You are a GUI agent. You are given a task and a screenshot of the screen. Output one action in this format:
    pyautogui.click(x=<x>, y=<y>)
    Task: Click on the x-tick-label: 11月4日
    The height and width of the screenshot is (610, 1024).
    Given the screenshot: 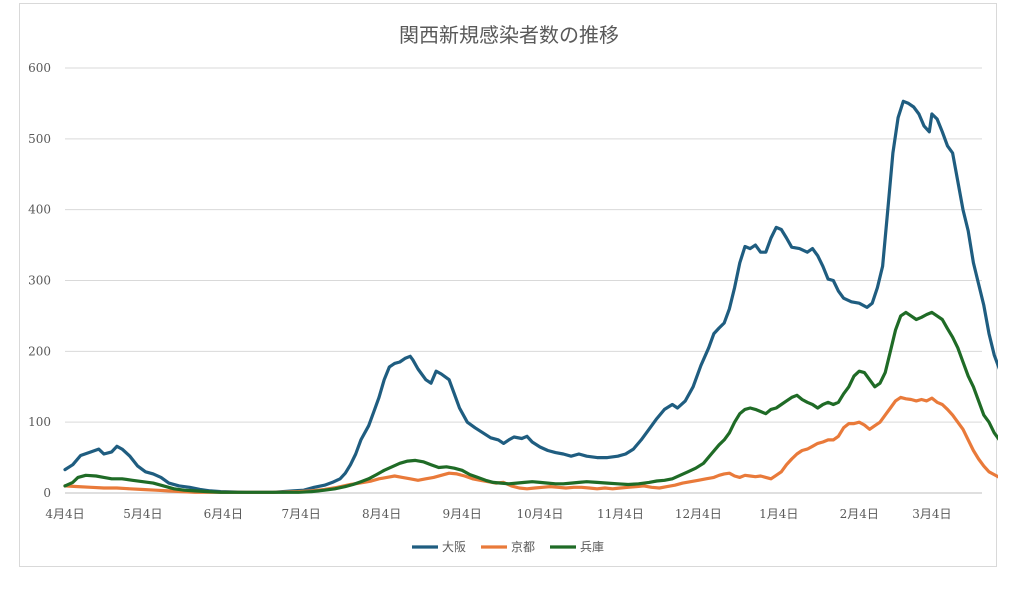 What is the action you would take?
    pyautogui.click(x=620, y=514)
    